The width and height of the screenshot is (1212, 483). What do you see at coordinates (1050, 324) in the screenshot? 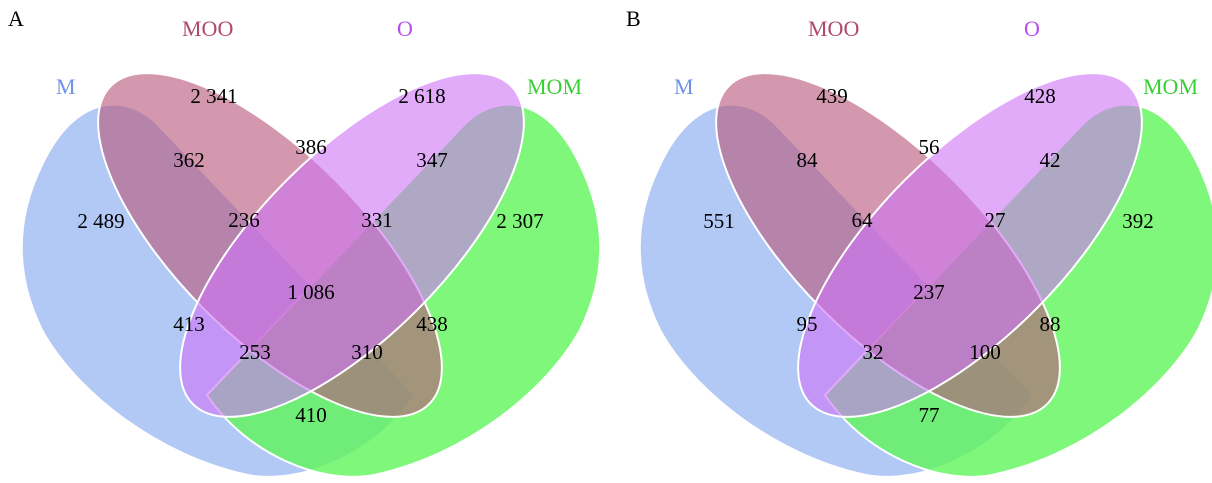
I see `region-count-moo-mom: 88` at bounding box center [1050, 324].